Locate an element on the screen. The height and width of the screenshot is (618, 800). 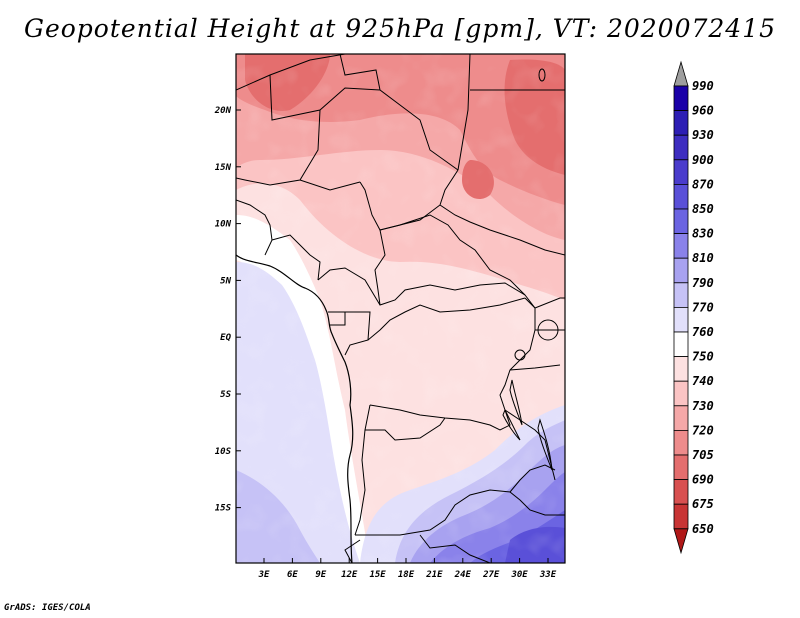
colorbar-label: 990 is located at coordinates (703, 86).